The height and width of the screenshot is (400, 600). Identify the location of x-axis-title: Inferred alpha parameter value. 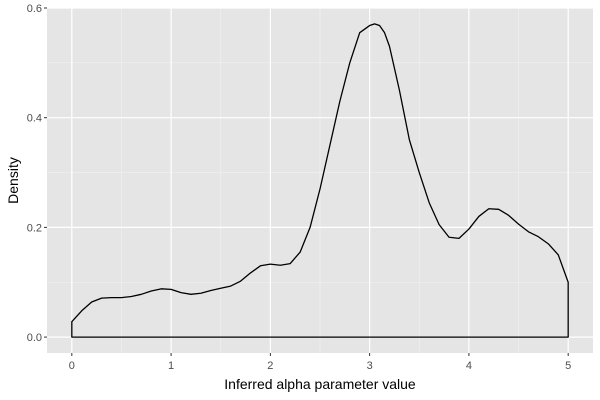
(320, 384).